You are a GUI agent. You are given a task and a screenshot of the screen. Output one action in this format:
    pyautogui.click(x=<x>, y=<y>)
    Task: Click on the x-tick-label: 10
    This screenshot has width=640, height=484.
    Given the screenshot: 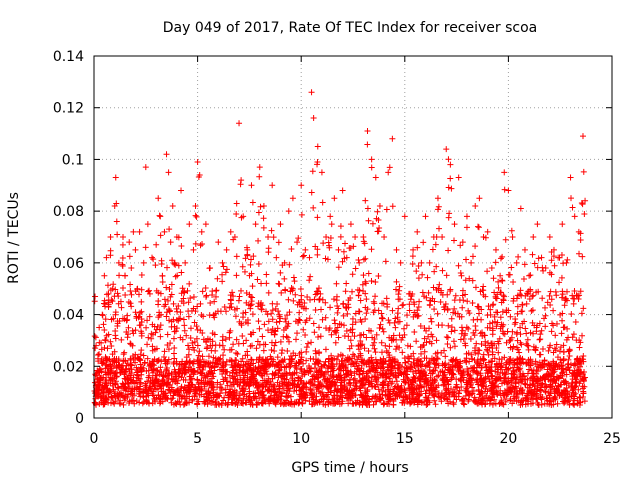 What is the action you would take?
    pyautogui.click(x=301, y=439)
    